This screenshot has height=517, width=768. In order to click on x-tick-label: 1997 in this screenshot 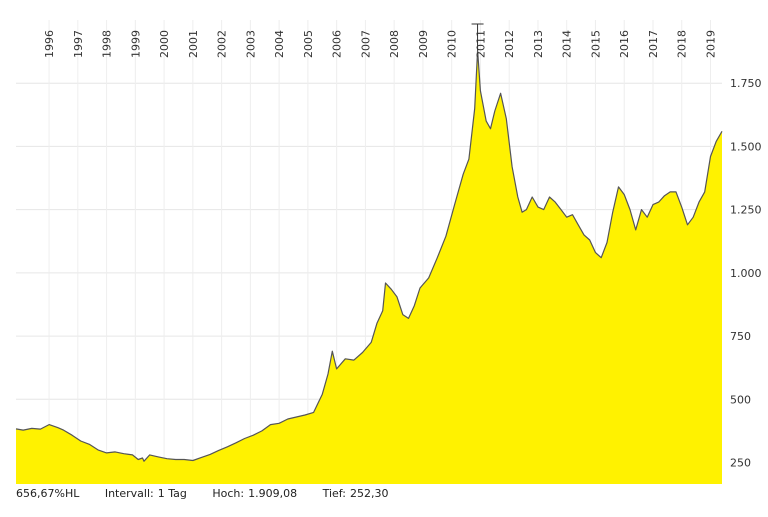, I will do `click(78, 44)`.